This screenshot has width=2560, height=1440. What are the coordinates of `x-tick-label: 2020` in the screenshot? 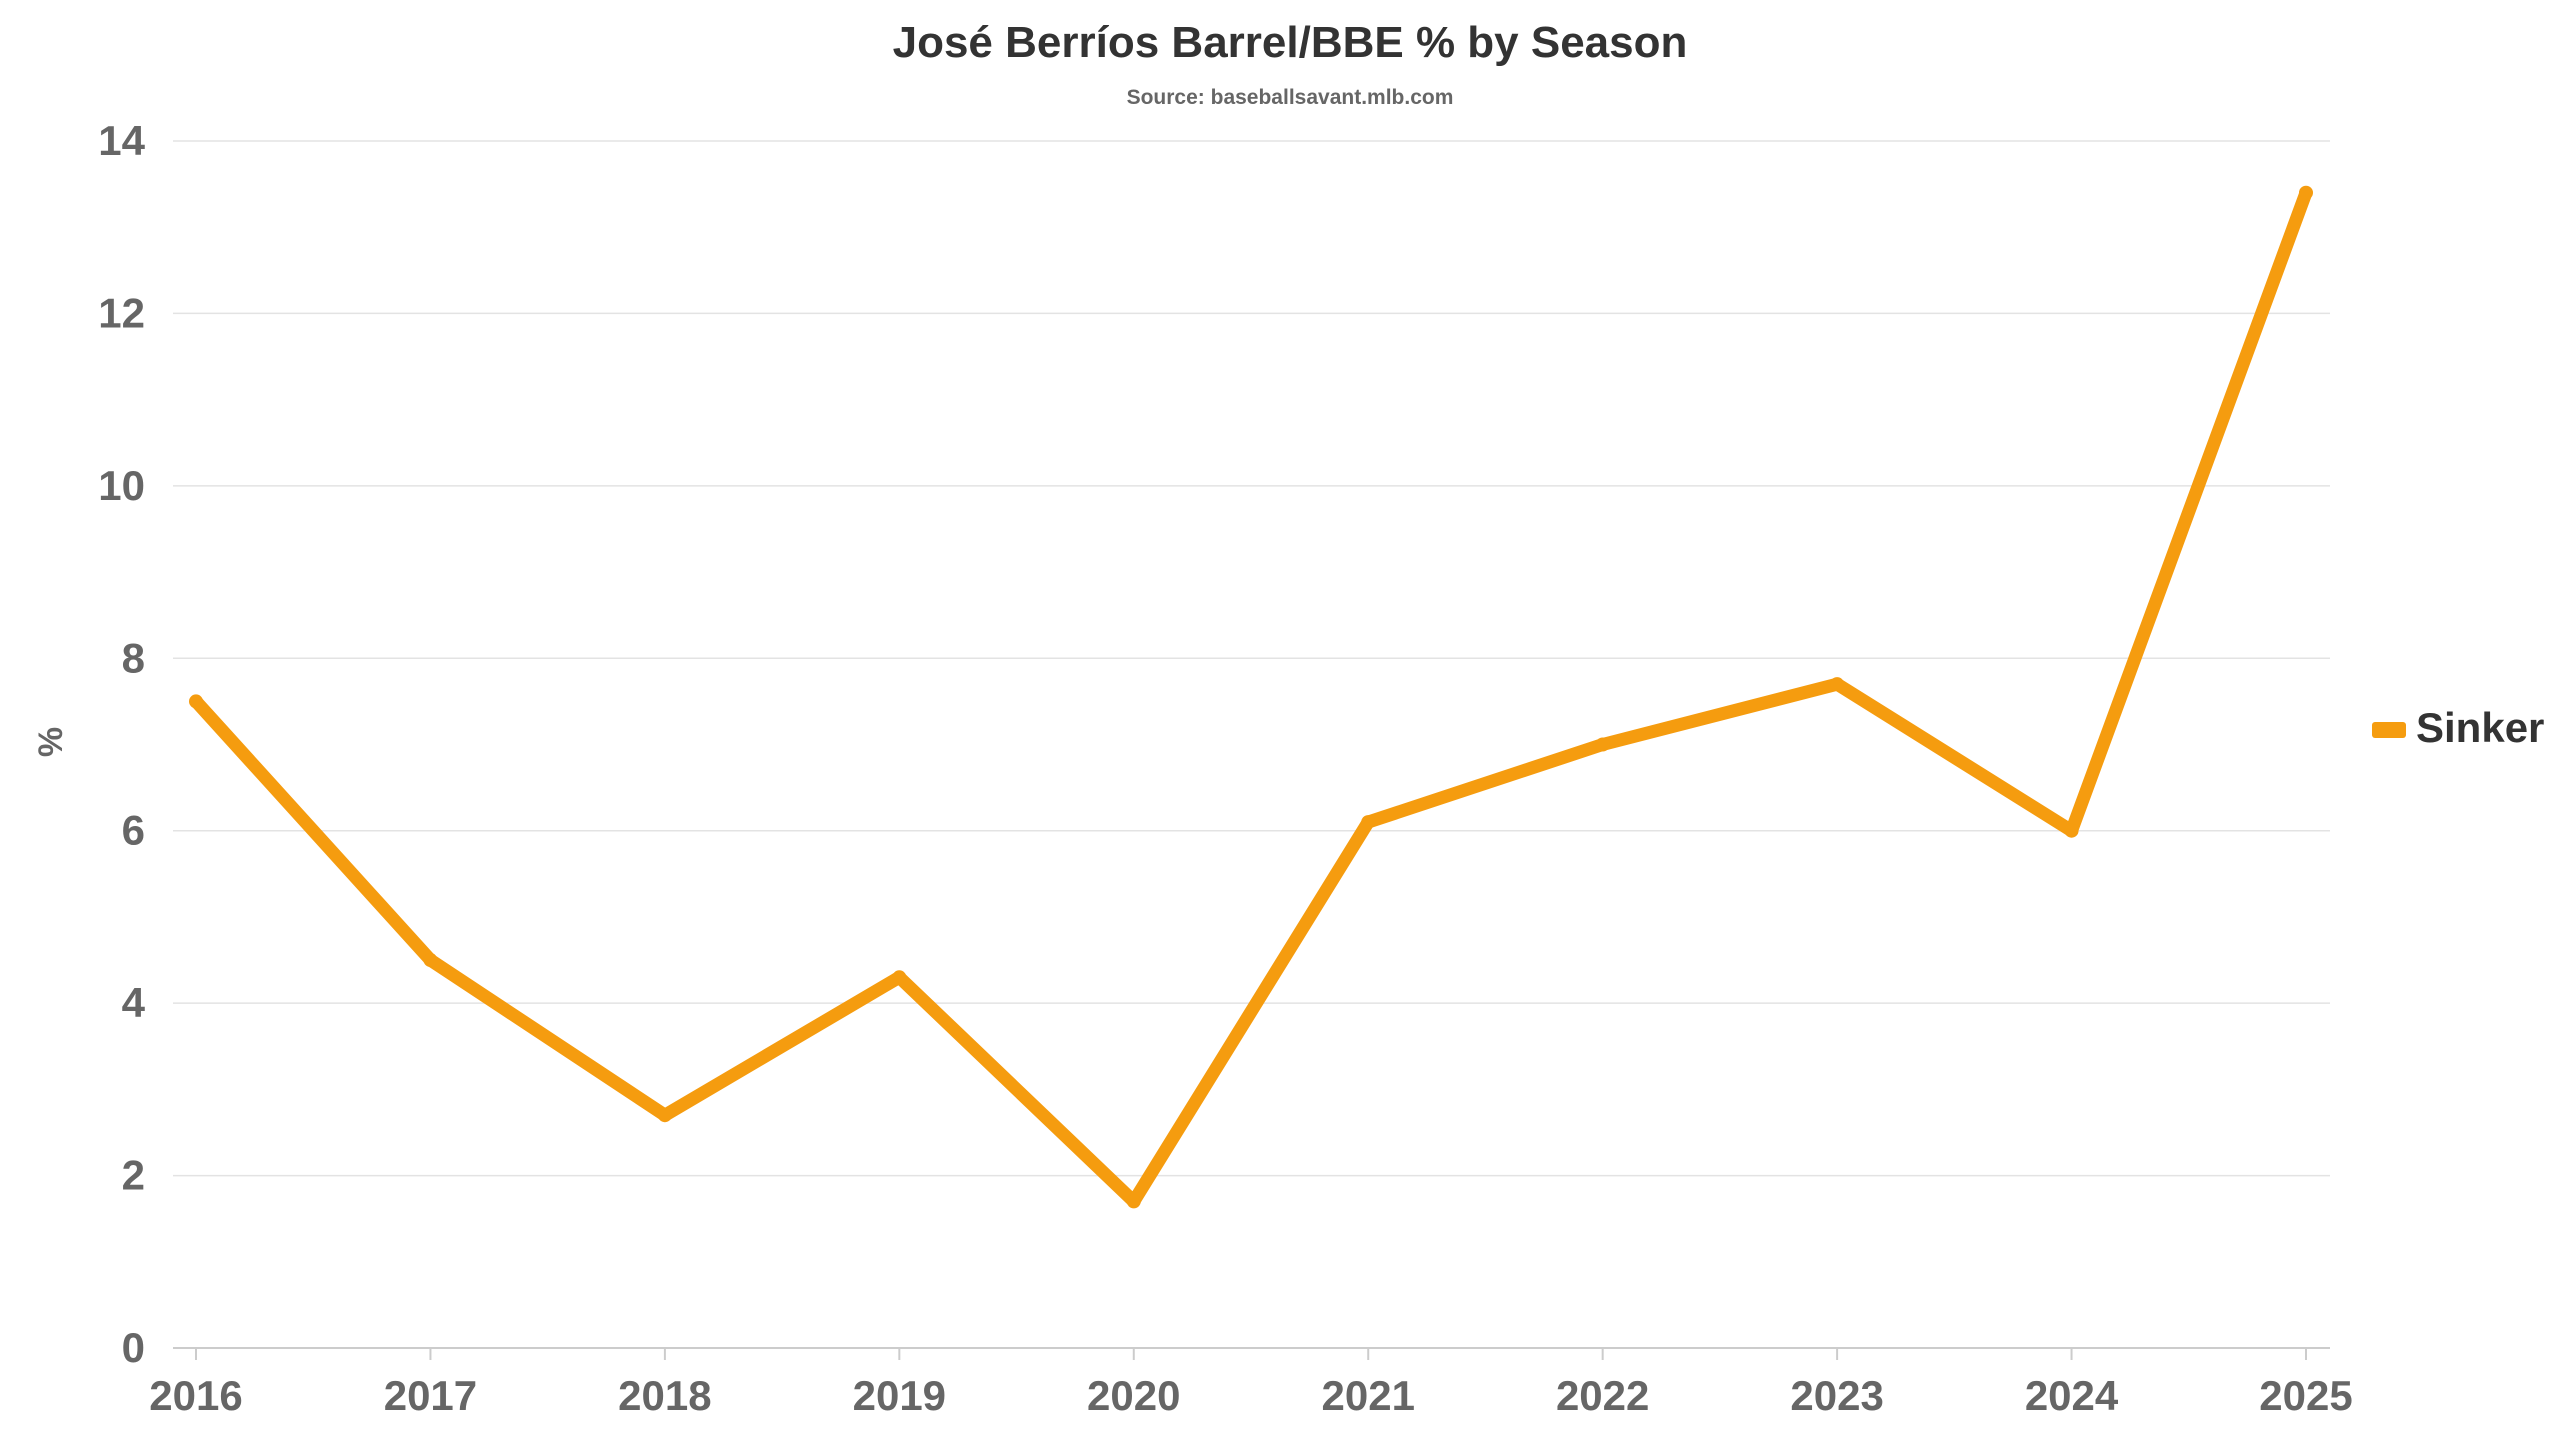 It's located at (1133, 1395).